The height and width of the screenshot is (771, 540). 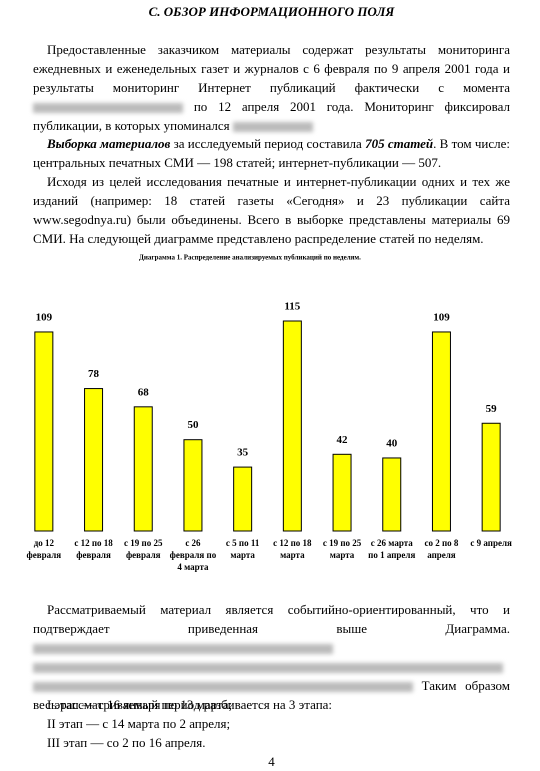 What do you see at coordinates (492, 409) in the screenshot?
I see `value-label: 59` at bounding box center [492, 409].